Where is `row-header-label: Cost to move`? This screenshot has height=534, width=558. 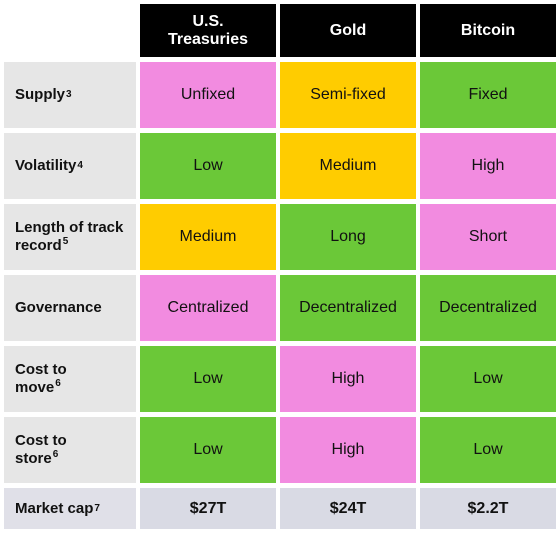 row-header-label: Cost to move is located at coordinates (41, 378).